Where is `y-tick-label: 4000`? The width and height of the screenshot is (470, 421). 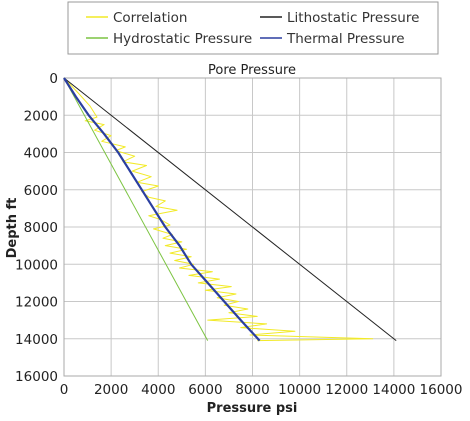
y-tick-label: 4000 is located at coordinates (41, 154).